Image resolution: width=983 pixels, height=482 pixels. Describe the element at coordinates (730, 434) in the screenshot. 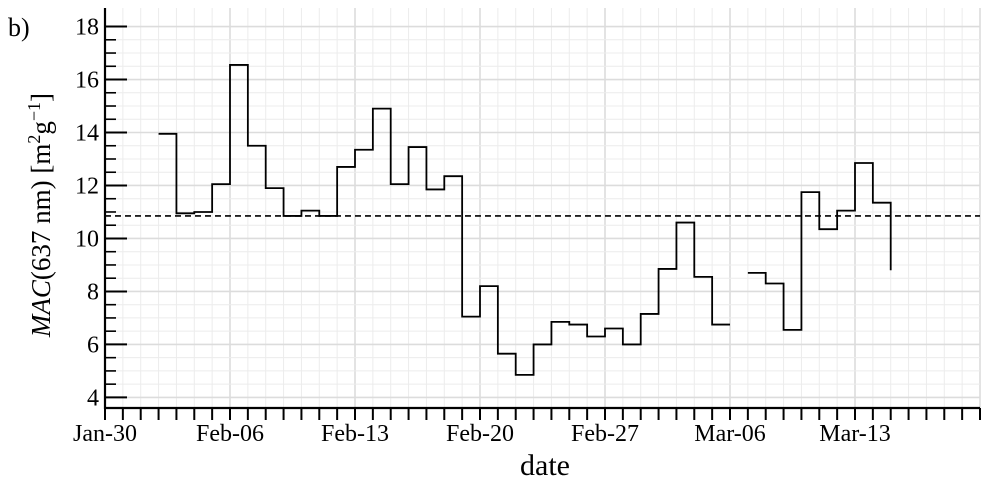

I see `x-tick-label: Mar-06` at that location.